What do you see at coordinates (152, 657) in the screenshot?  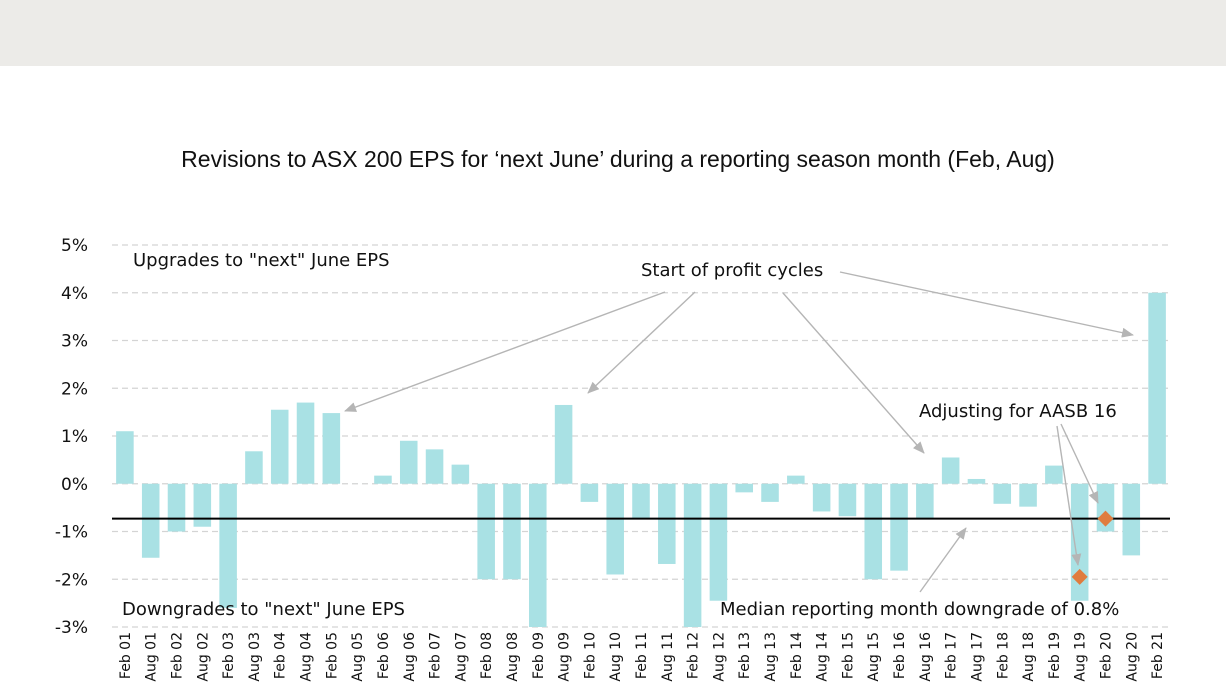 I see `x-tick-label: Aug 01` at bounding box center [152, 657].